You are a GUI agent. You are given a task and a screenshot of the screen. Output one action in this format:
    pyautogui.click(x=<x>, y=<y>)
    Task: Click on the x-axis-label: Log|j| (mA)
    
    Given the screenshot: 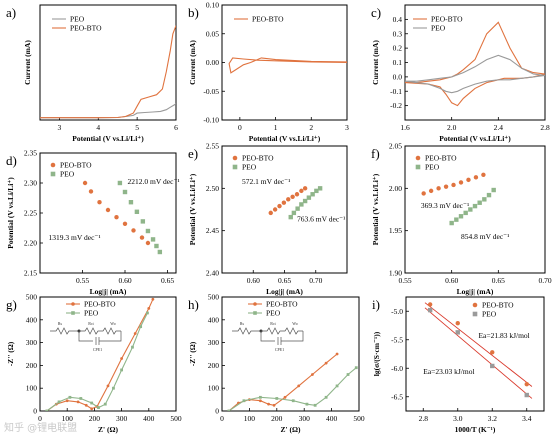 What is the action you would take?
    pyautogui.click(x=284, y=291)
    